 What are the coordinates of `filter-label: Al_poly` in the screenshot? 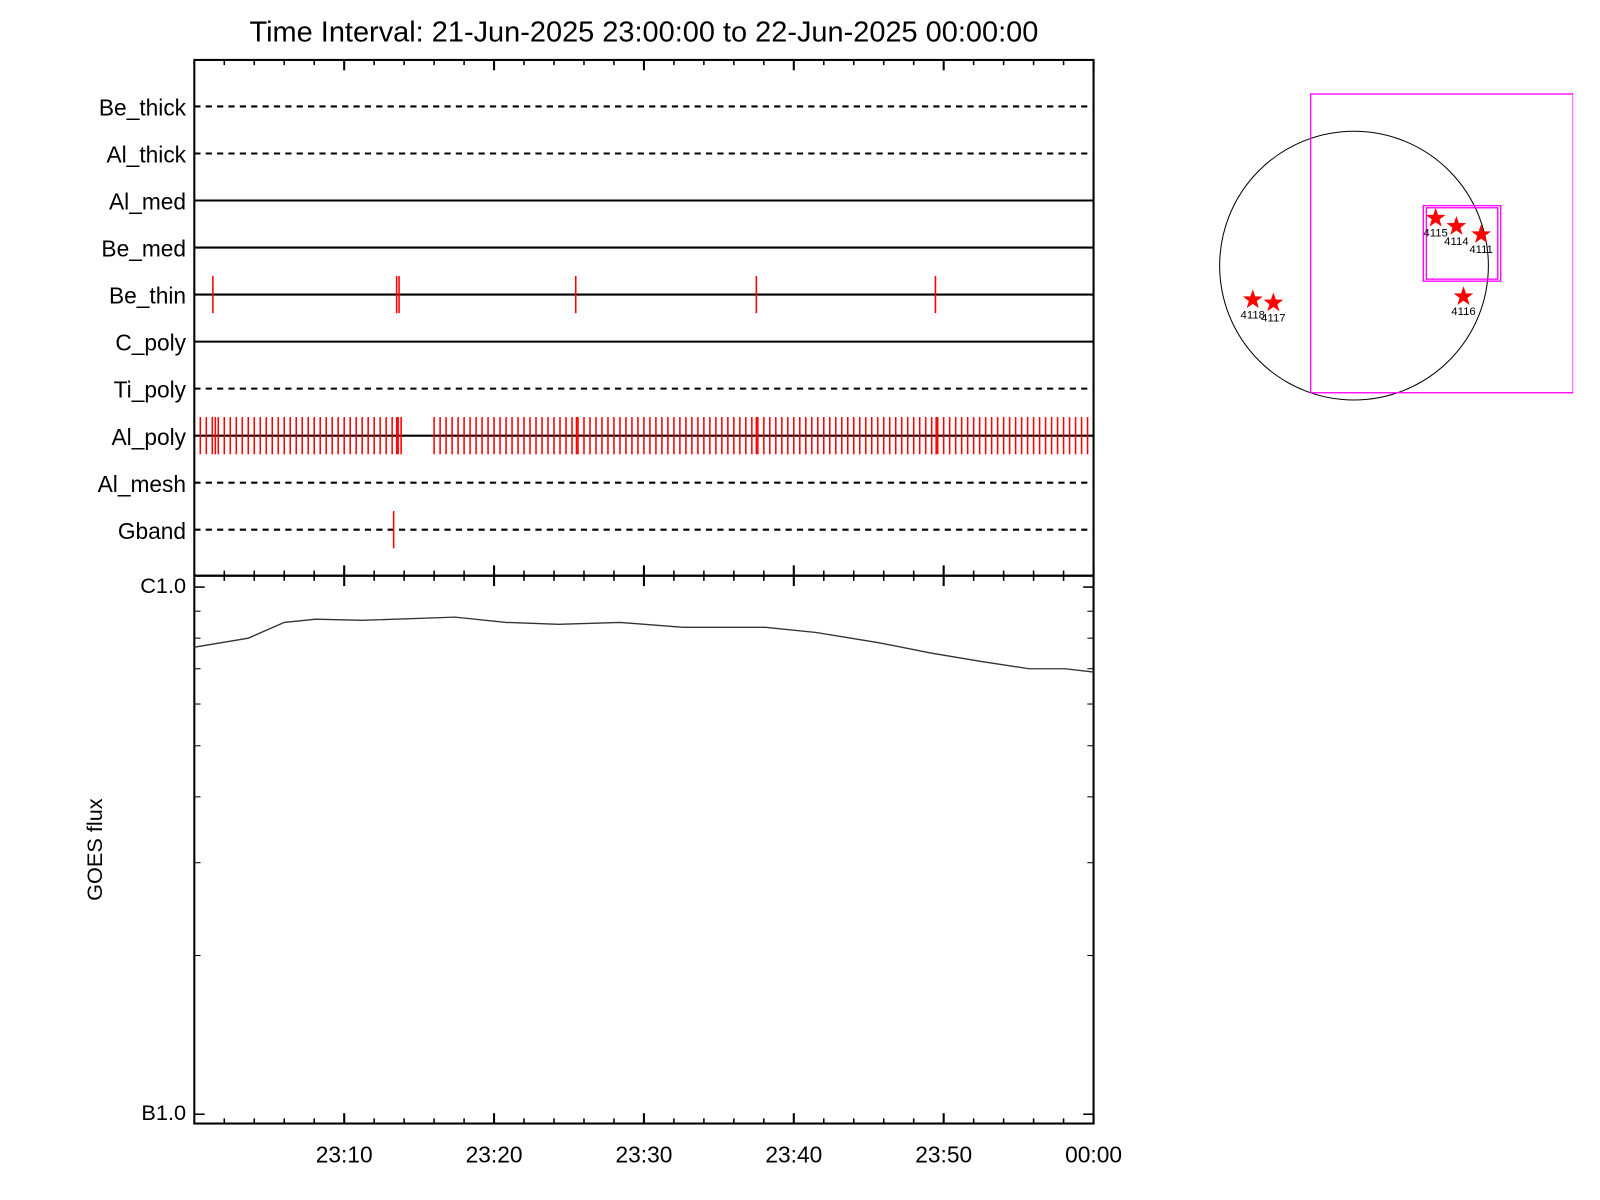 It's located at (149, 437).